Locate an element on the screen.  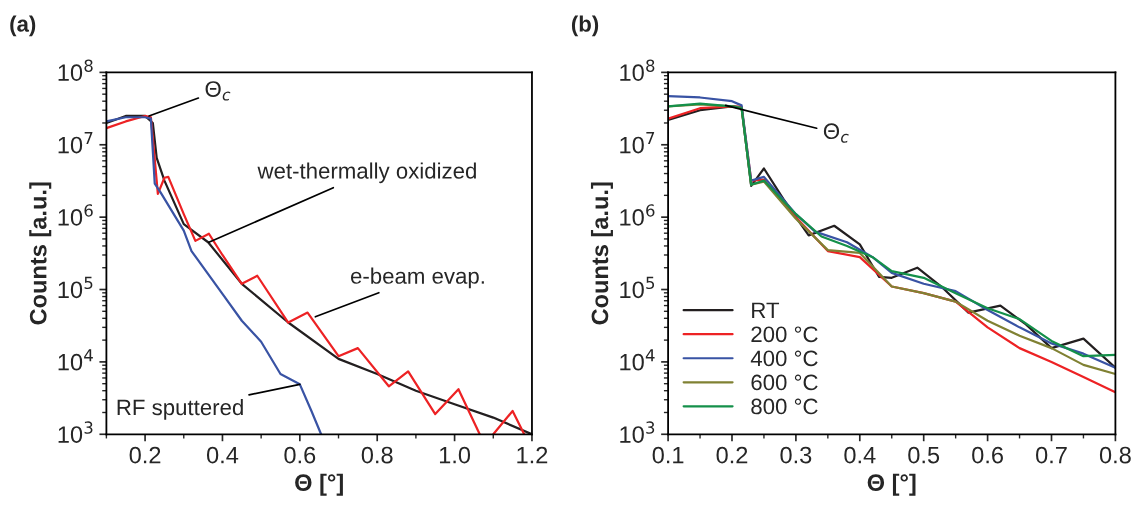
x-tick-label: 0.3 is located at coordinates (796, 455).